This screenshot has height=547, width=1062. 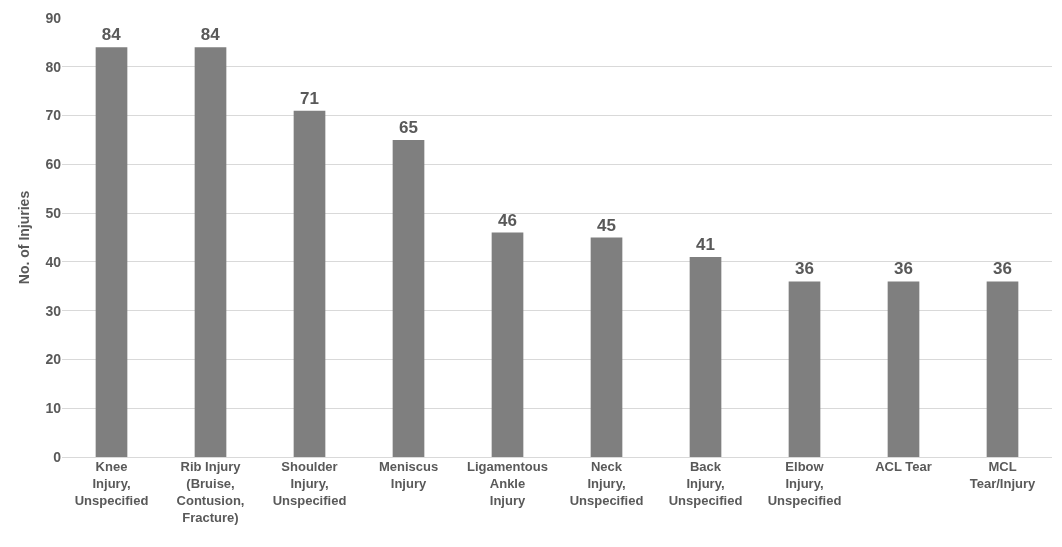 I want to click on x-tick-label: Meniscus Injury, so click(x=408, y=475).